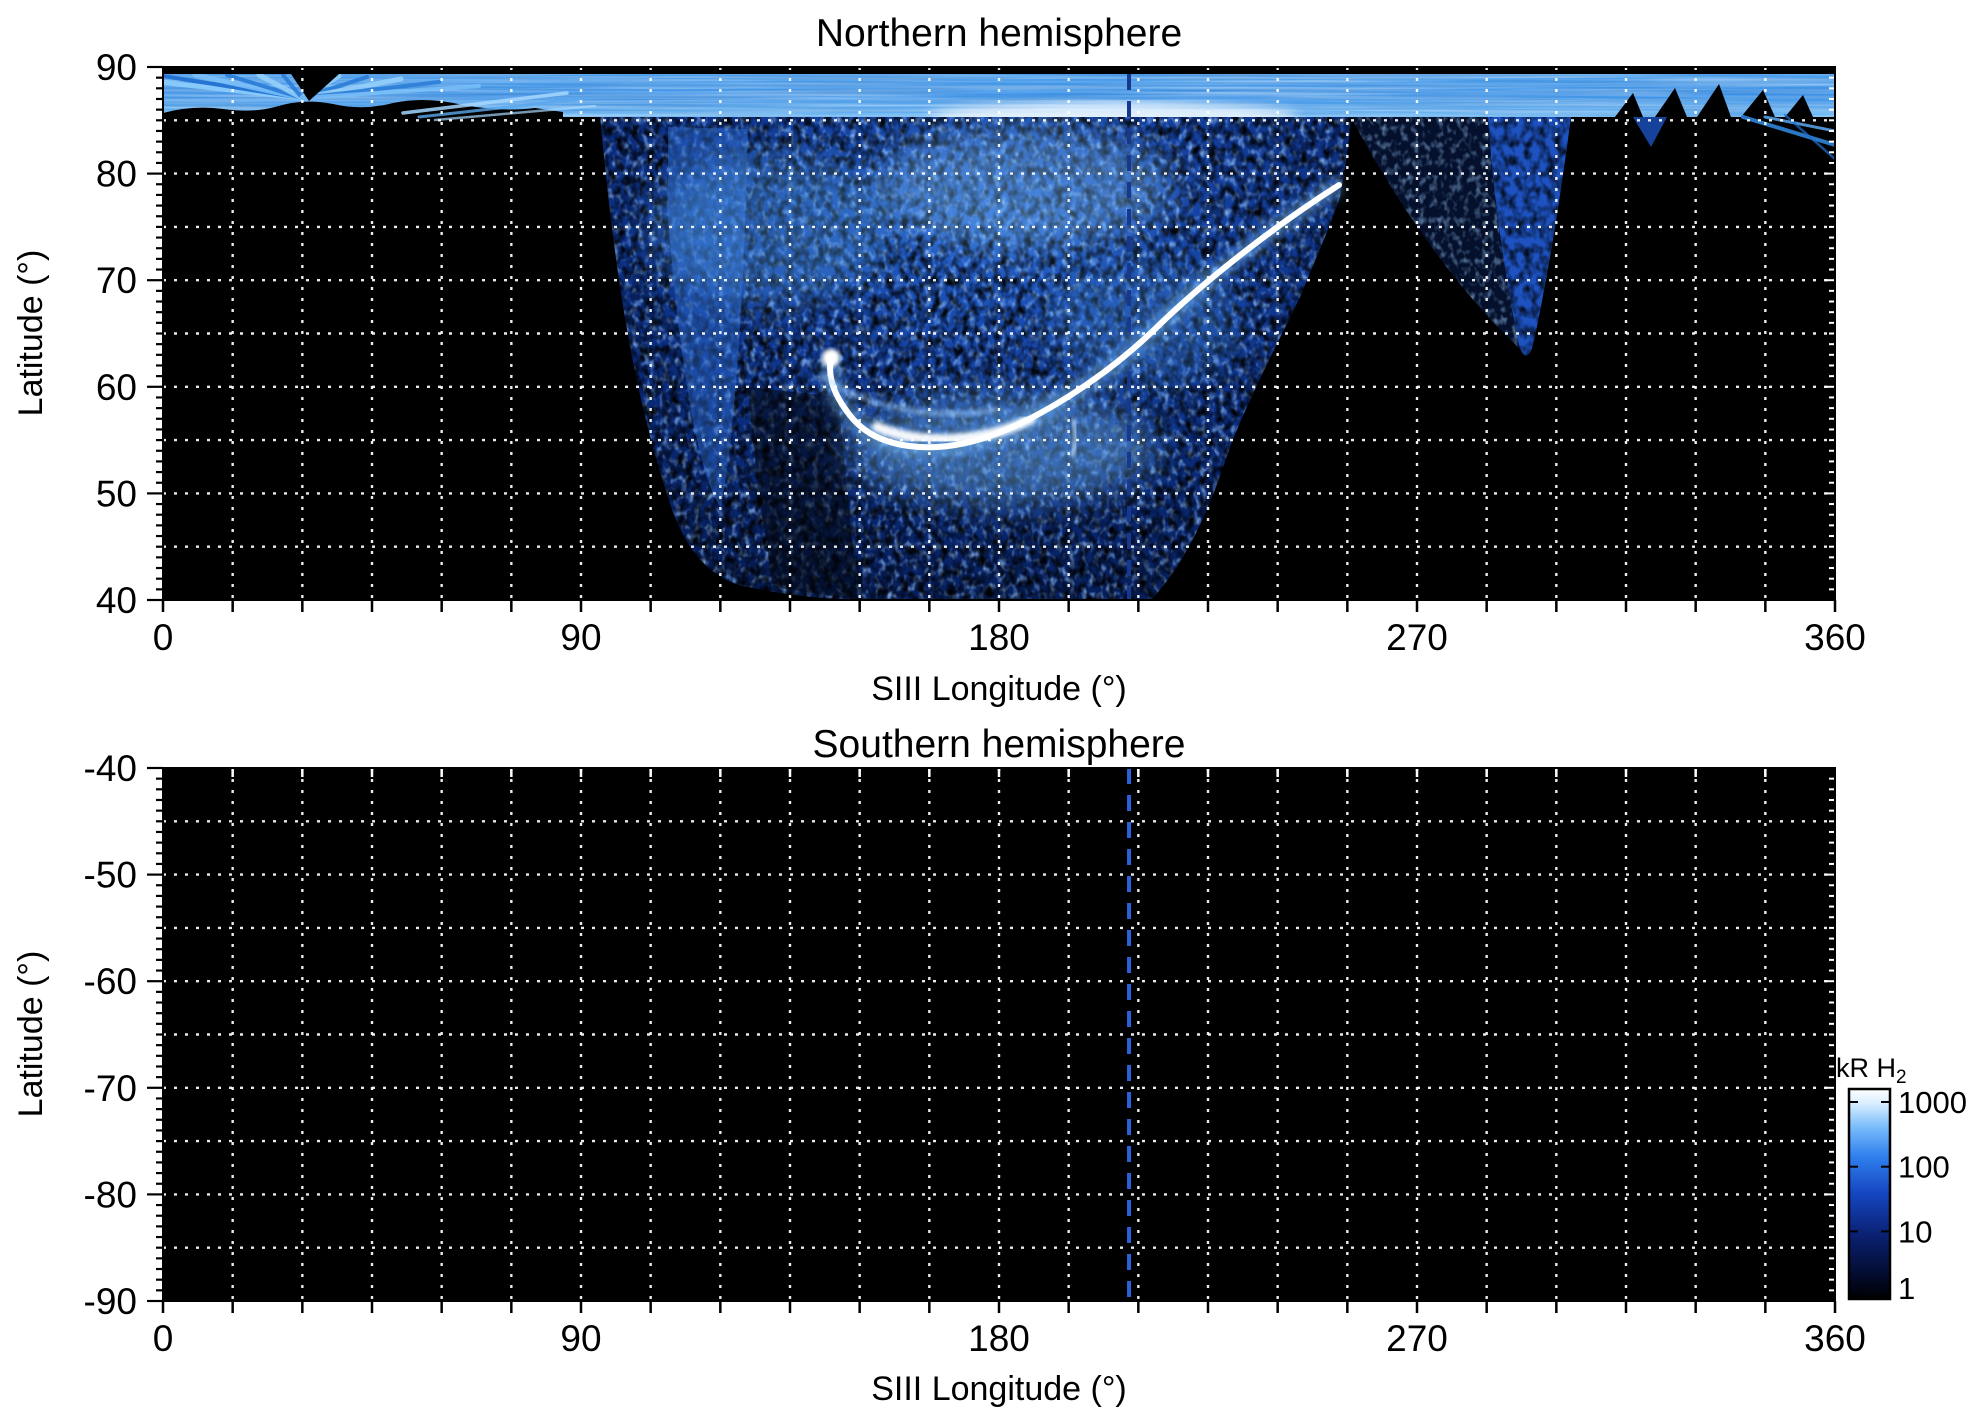 This screenshot has height=1423, width=1983. What do you see at coordinates (999, 744) in the screenshot?
I see `south-panel-title: Southern hemisphere` at bounding box center [999, 744].